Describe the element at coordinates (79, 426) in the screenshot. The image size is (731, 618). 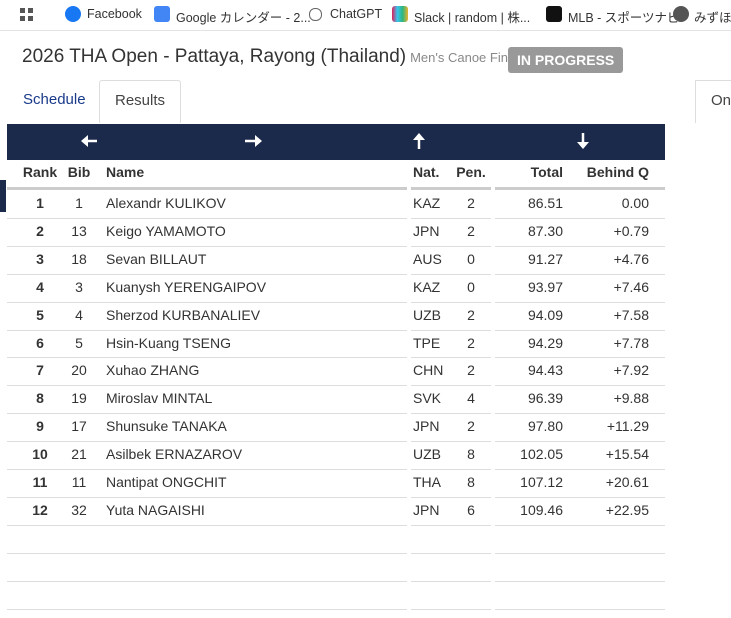
I see `cell: 17` at that location.